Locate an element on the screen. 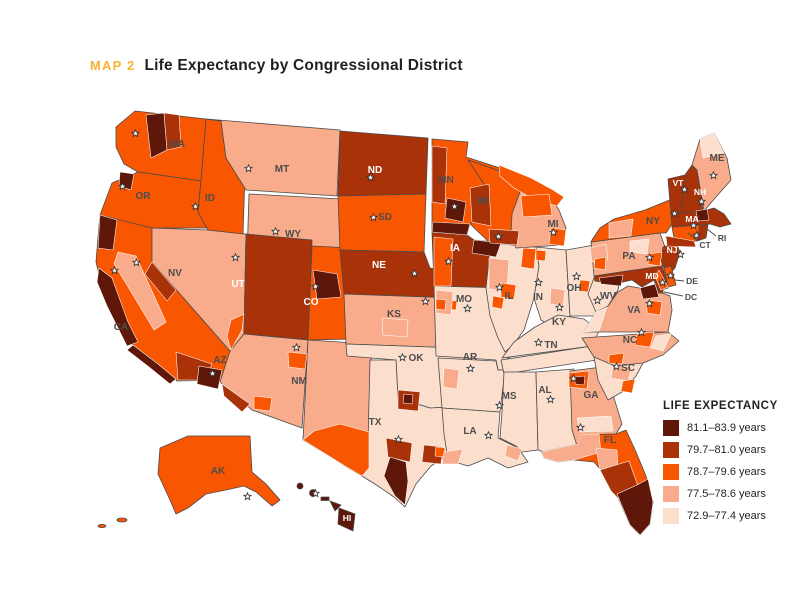 The height and width of the screenshot is (600, 800). legend-item: 79.7–81.0 years is located at coordinates (730, 450).